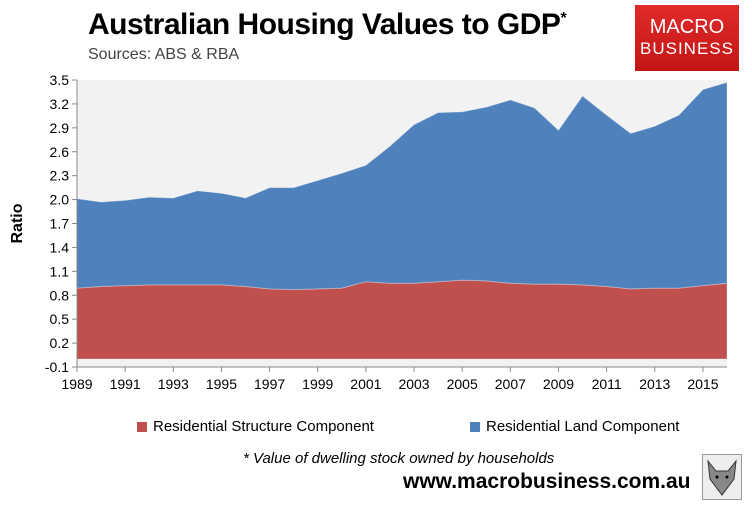 Image resolution: width=752 pixels, height=506 pixels. I want to click on macrobusiness-logo: MACRO BUSINESS, so click(687, 38).